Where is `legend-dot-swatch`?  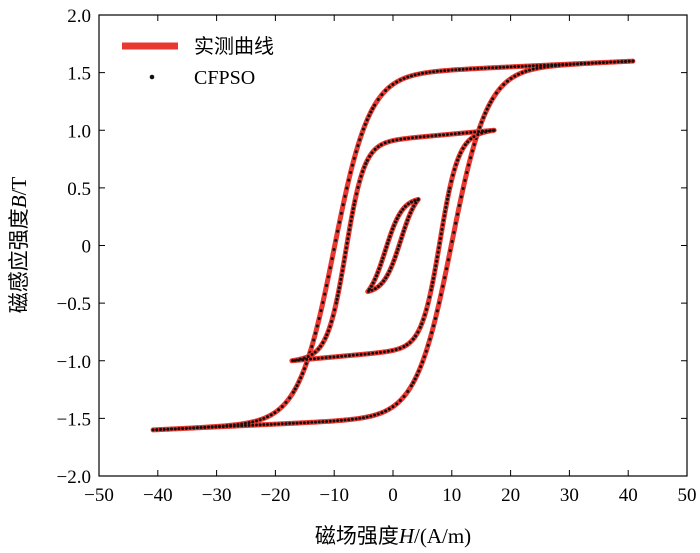 legend-dot-swatch is located at coordinates (152, 77).